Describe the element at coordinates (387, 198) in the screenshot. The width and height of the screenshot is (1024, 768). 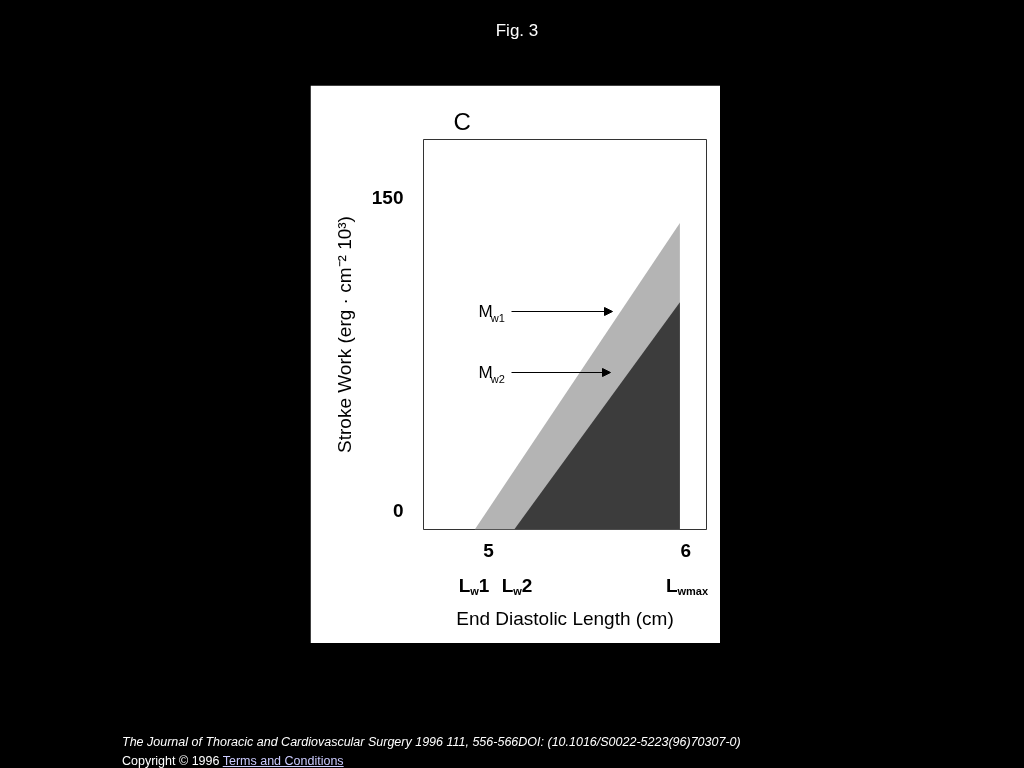
I see `y-tick-label: 150` at that location.